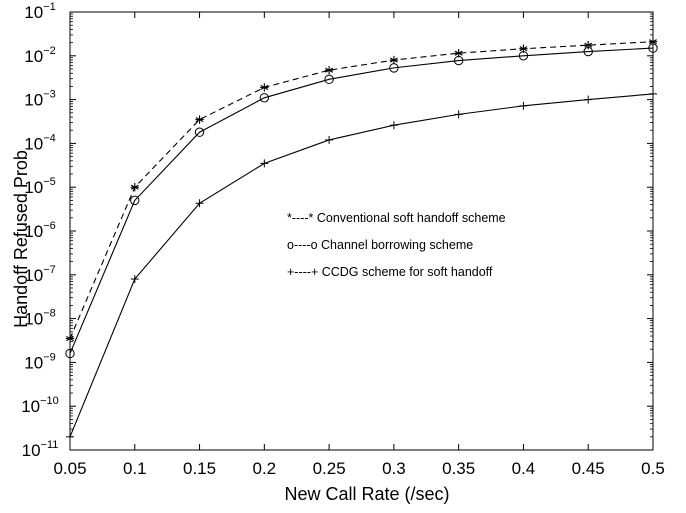  What do you see at coordinates (366, 494) in the screenshot?
I see `x-axis-label: New Call Rate (/sec)` at bounding box center [366, 494].